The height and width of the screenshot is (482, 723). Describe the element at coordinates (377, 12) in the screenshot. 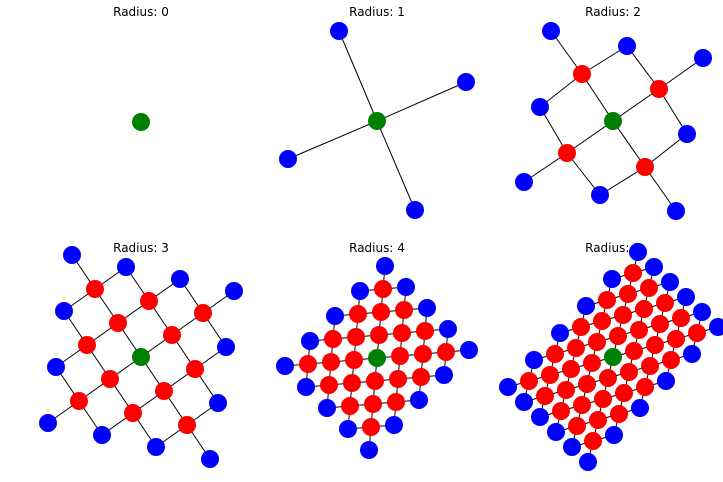

I see `panel-title-radius-1: Radius: 1` at that location.